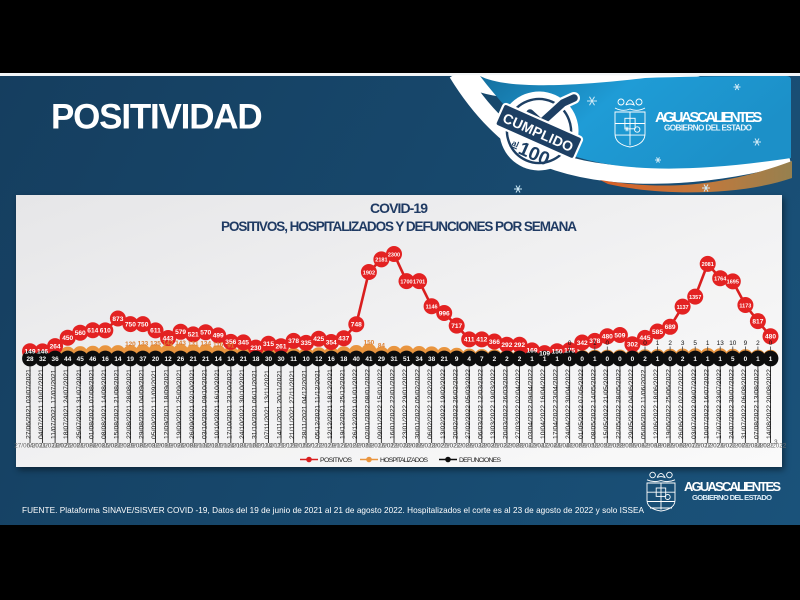 This screenshot has width=800, height=600. Describe the element at coordinates (29, 352) in the screenshot. I see `svg-text: 149` at that location.